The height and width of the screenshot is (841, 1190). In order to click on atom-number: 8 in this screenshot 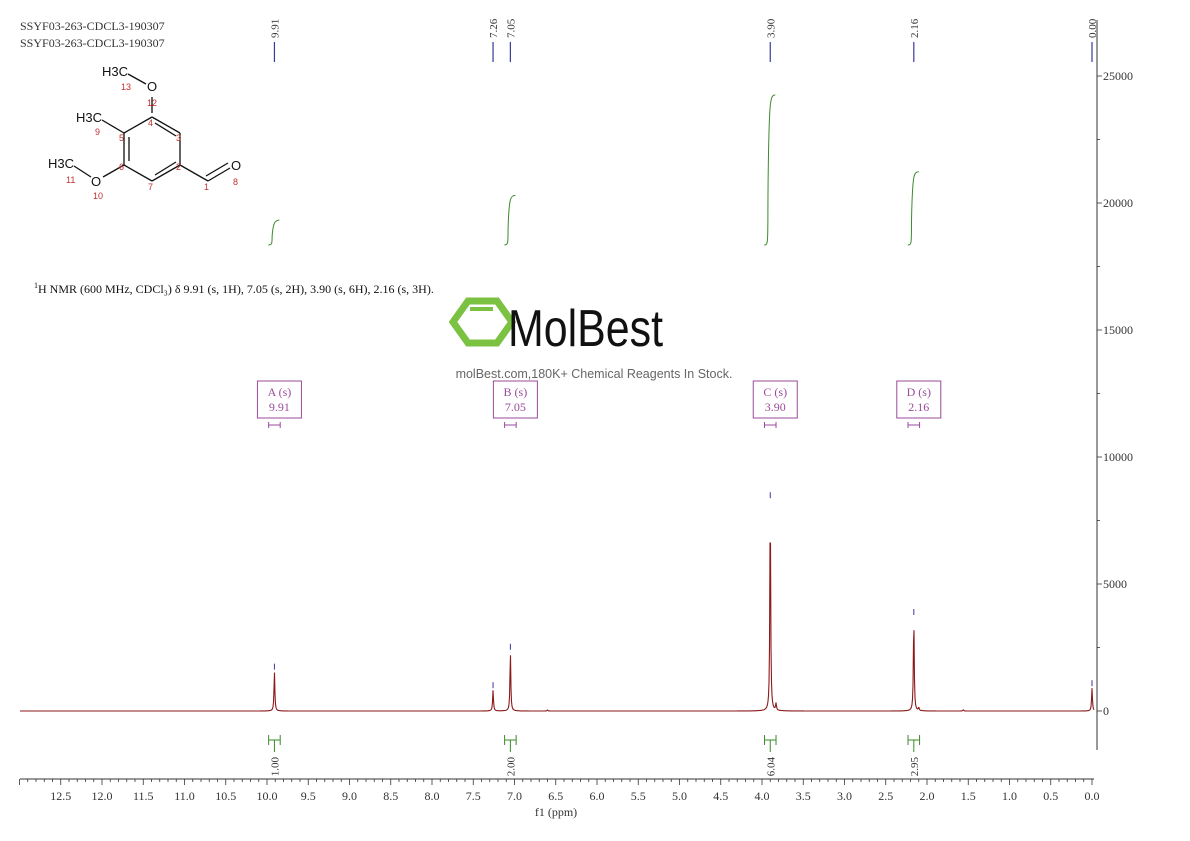, I will do `click(235, 182)`.